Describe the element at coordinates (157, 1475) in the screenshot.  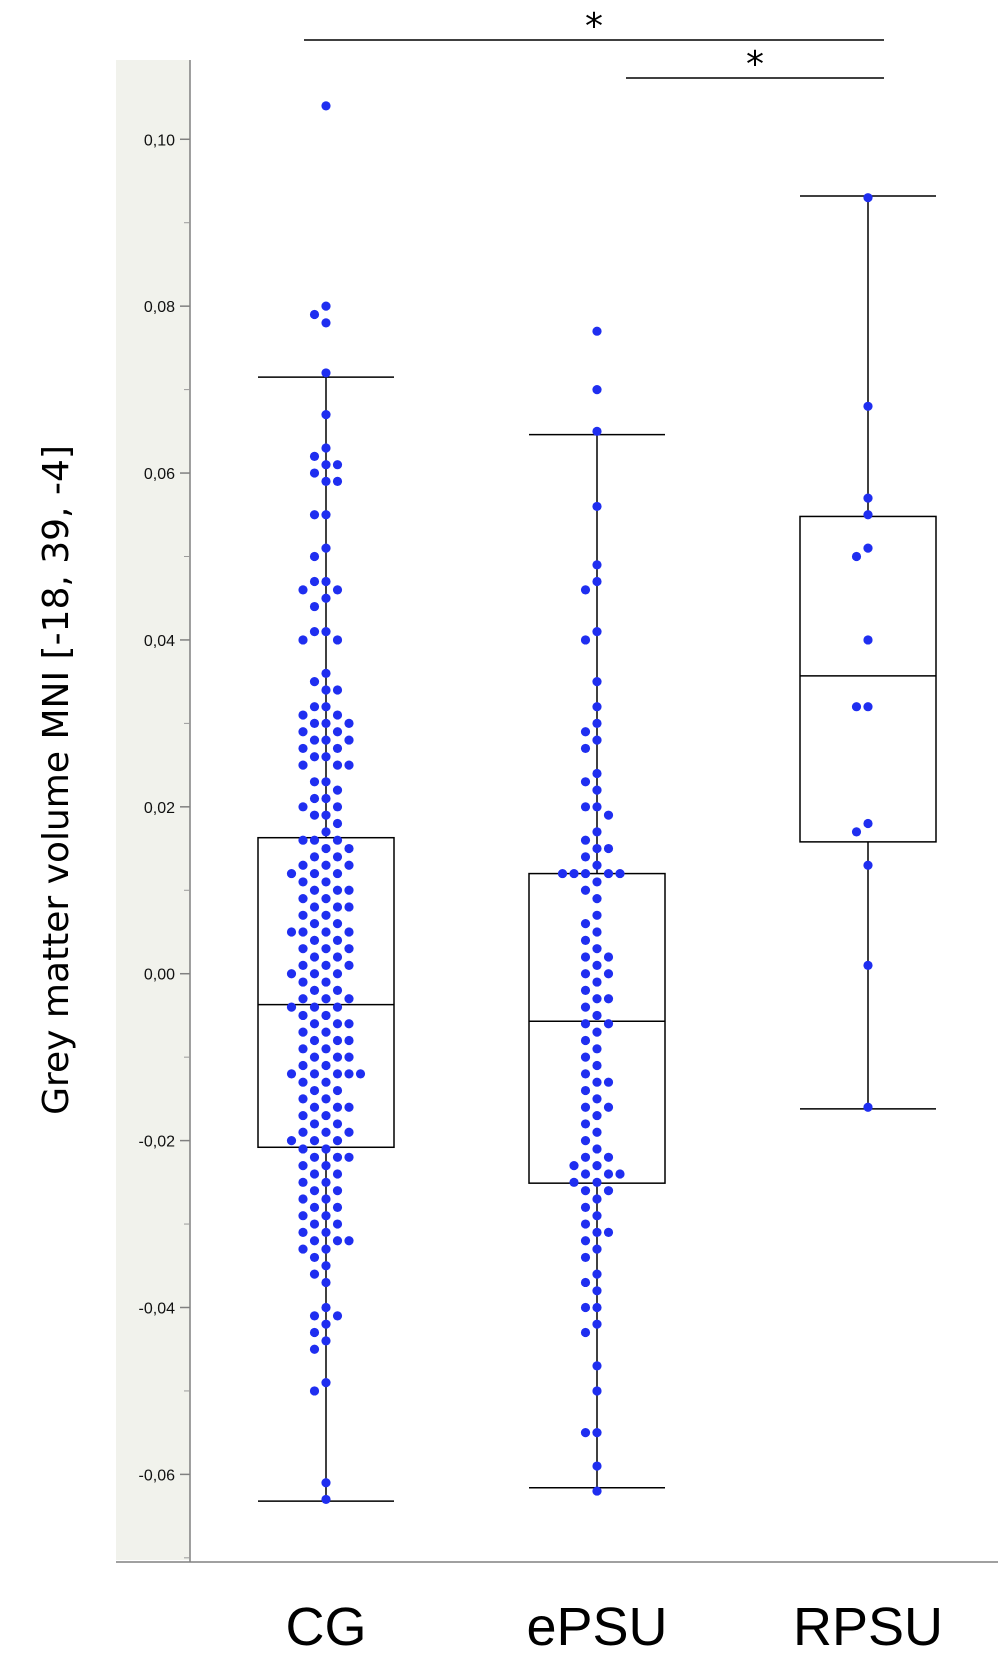
I see `y-tick-label: -0,06` at that location.